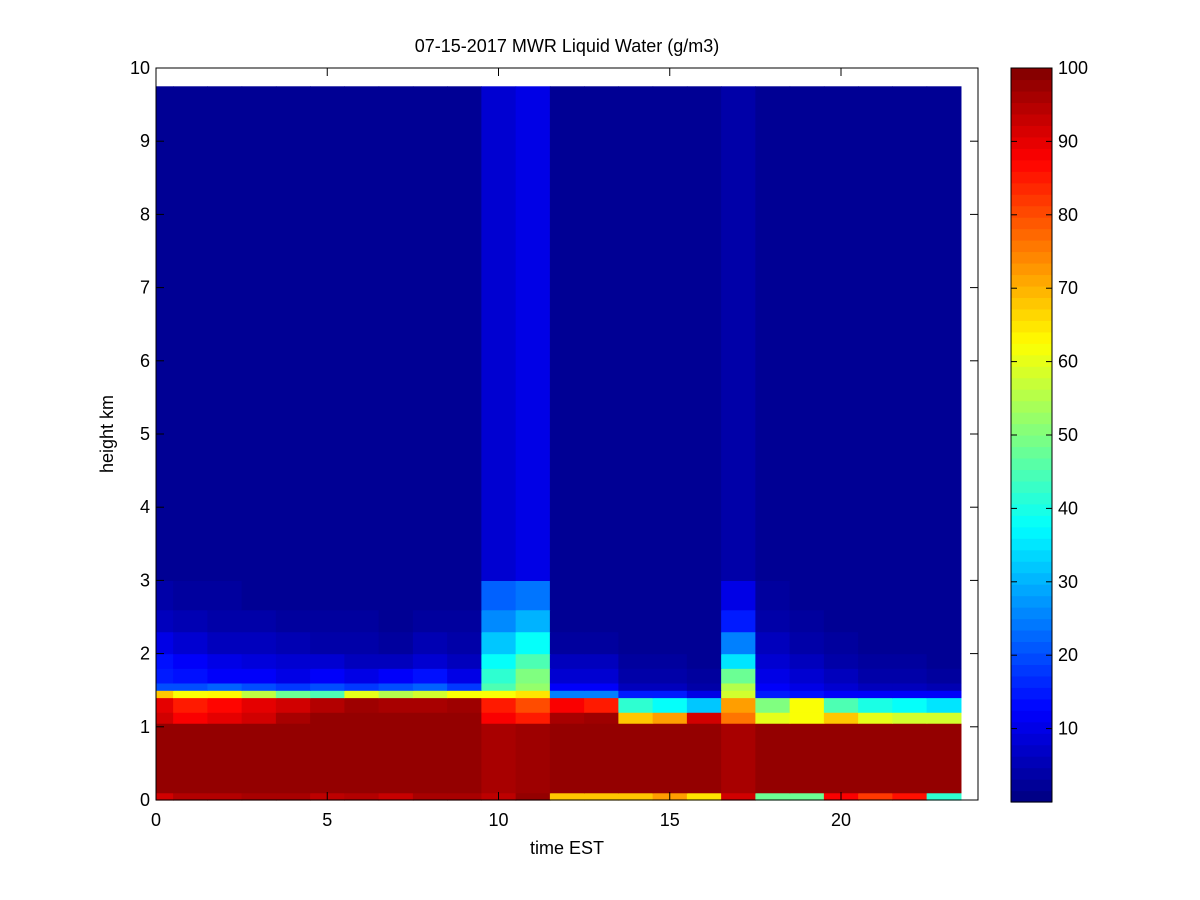 Image resolution: width=1200 pixels, height=900 pixels. Describe the element at coordinates (145, 580) in the screenshot. I see `y-tick-label: 3` at that location.